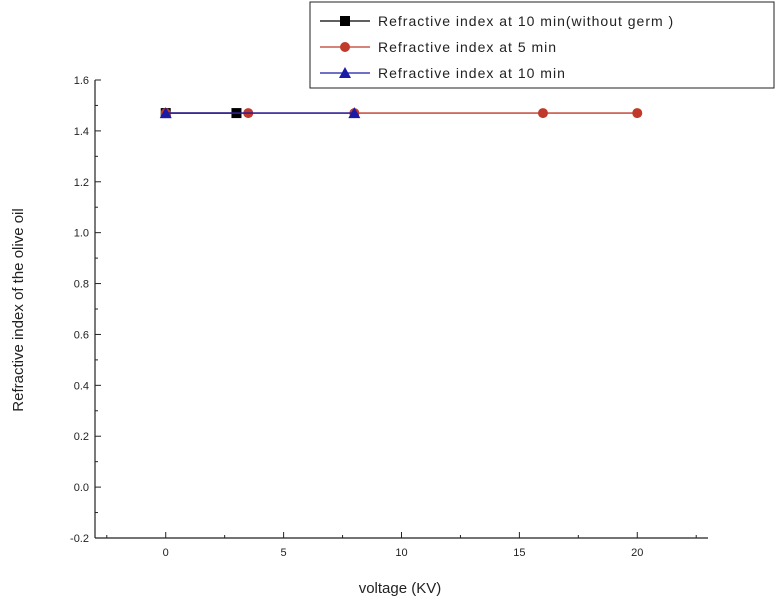 The height and width of the screenshot is (601, 776). What do you see at coordinates (79, 539) in the screenshot?
I see `y-tick-label: -0.2` at bounding box center [79, 539].